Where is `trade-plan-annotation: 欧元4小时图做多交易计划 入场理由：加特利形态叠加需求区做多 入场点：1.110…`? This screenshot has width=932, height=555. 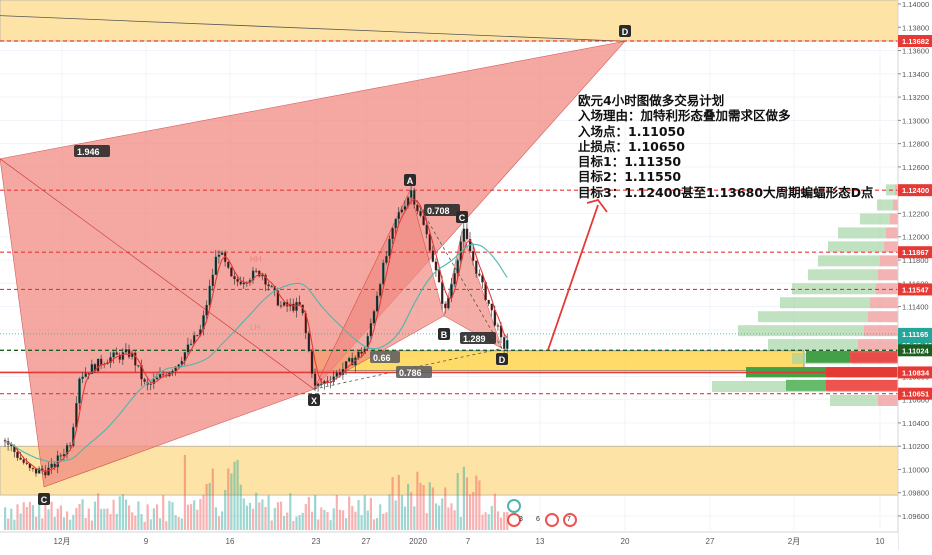
trade-plan-annotation: 欧元4小时图做多交易计划 入场理由：加特利形态叠加需求区做多 入场点：1.110… is located at coordinates (738, 146).